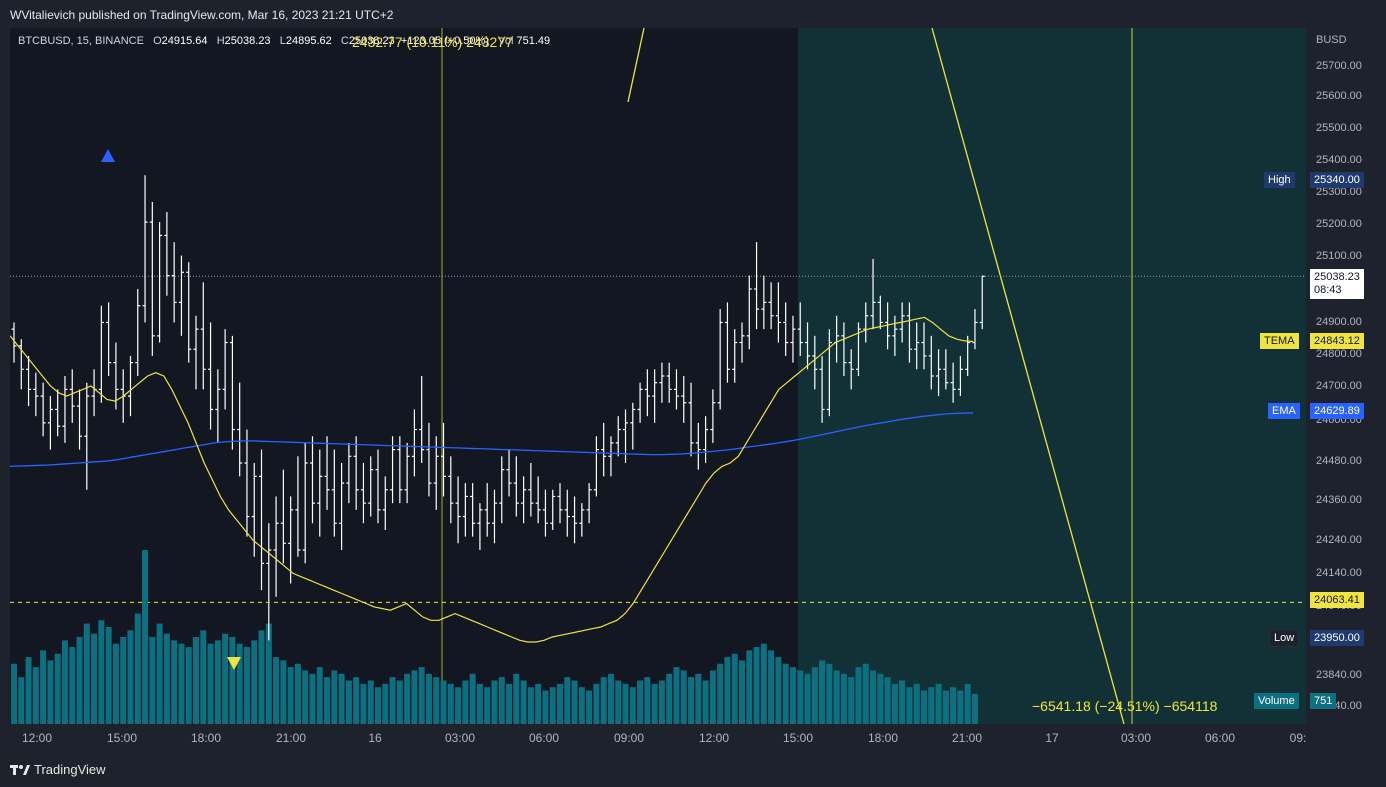 The width and height of the screenshot is (1386, 787). What do you see at coordinates (1328, 290) in the screenshot?
I see `bar-countdown: 08:43` at bounding box center [1328, 290].